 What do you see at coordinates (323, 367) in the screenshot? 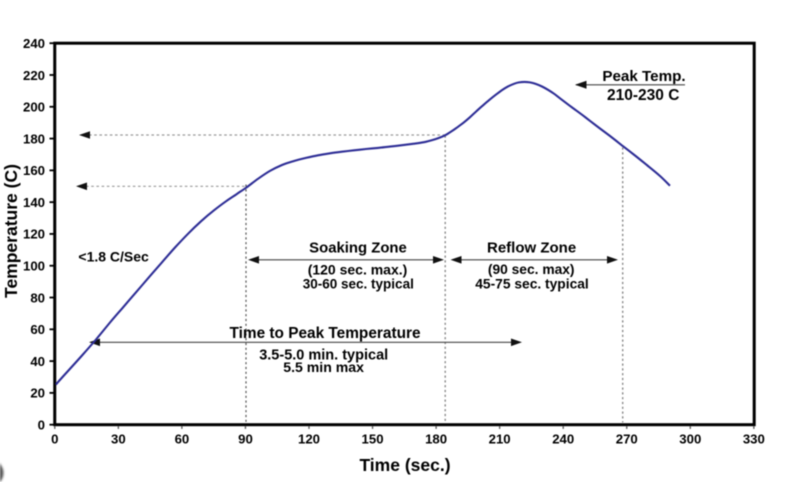
I see `svg-text: 5.5 min max` at bounding box center [323, 367].